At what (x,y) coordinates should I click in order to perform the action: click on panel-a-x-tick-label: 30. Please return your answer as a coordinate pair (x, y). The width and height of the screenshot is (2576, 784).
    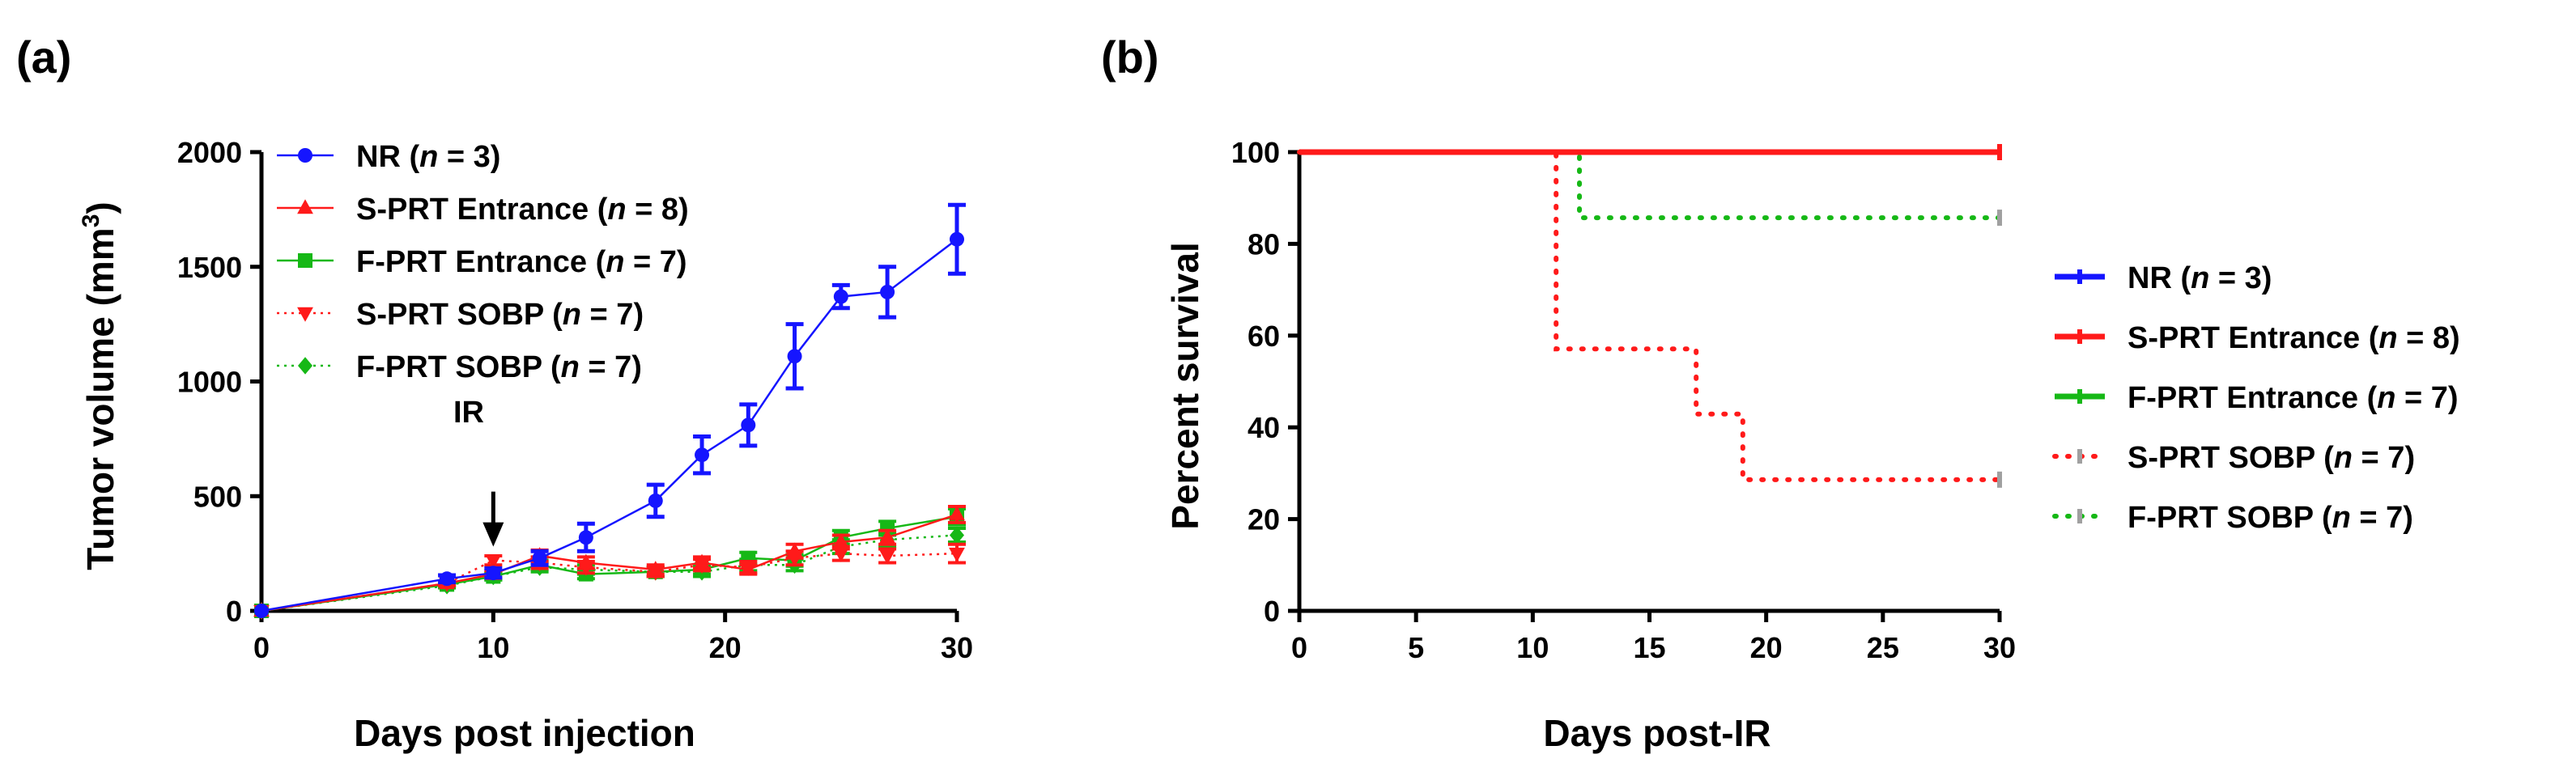
    Looking at the image, I should click on (957, 648).